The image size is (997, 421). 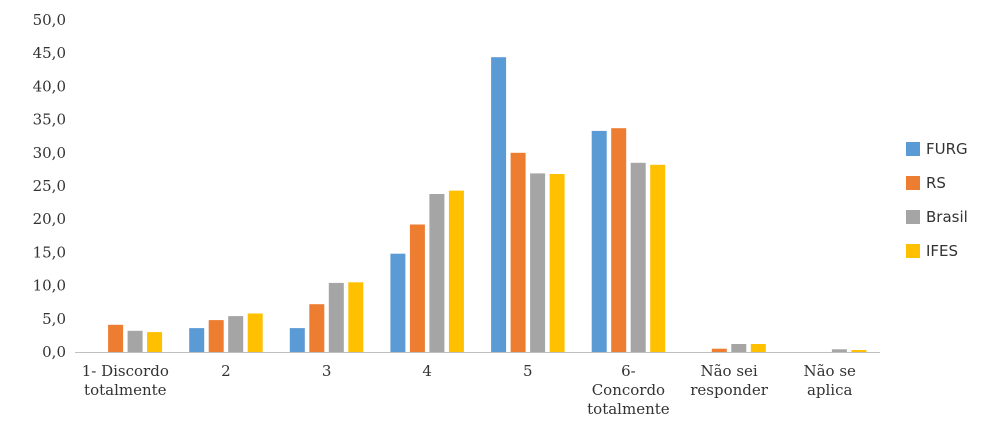 What do you see at coordinates (528, 371) in the screenshot?
I see `x-tick-label: 5` at bounding box center [528, 371].